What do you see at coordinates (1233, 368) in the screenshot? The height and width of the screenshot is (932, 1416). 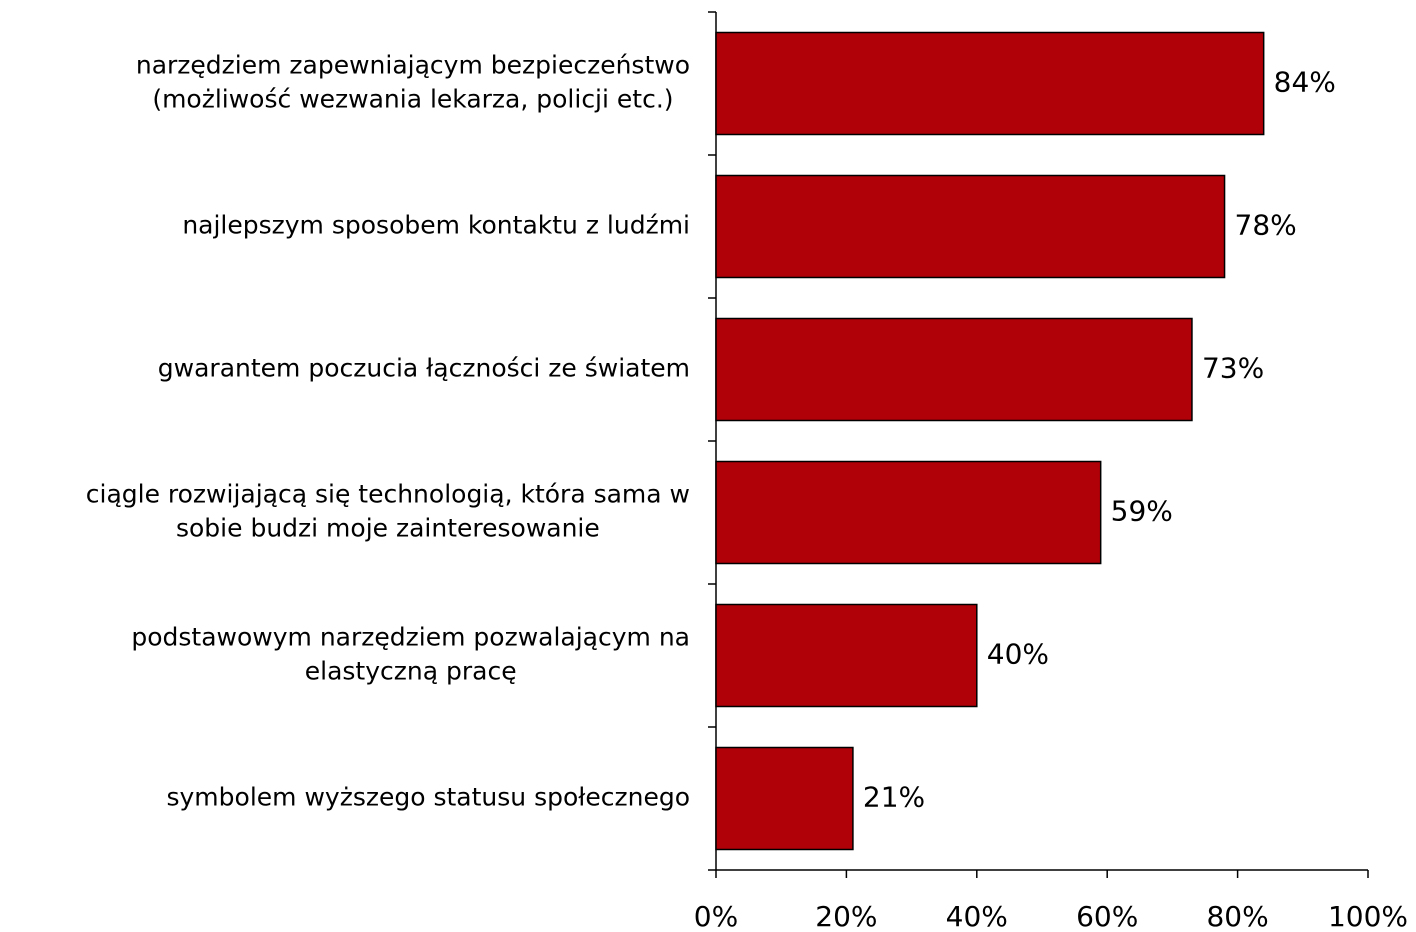 I see `value-label: 73%` at bounding box center [1233, 368].